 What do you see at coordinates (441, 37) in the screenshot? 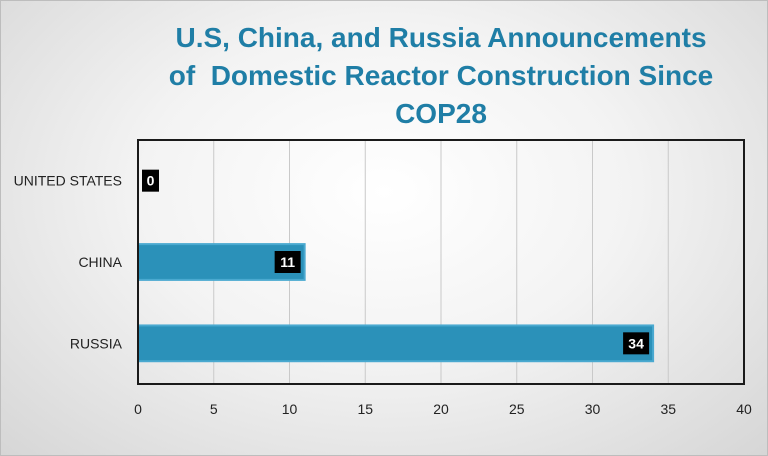
I see `chart-title-line-1: U.S, China, and Russia Announcements` at bounding box center [441, 37].